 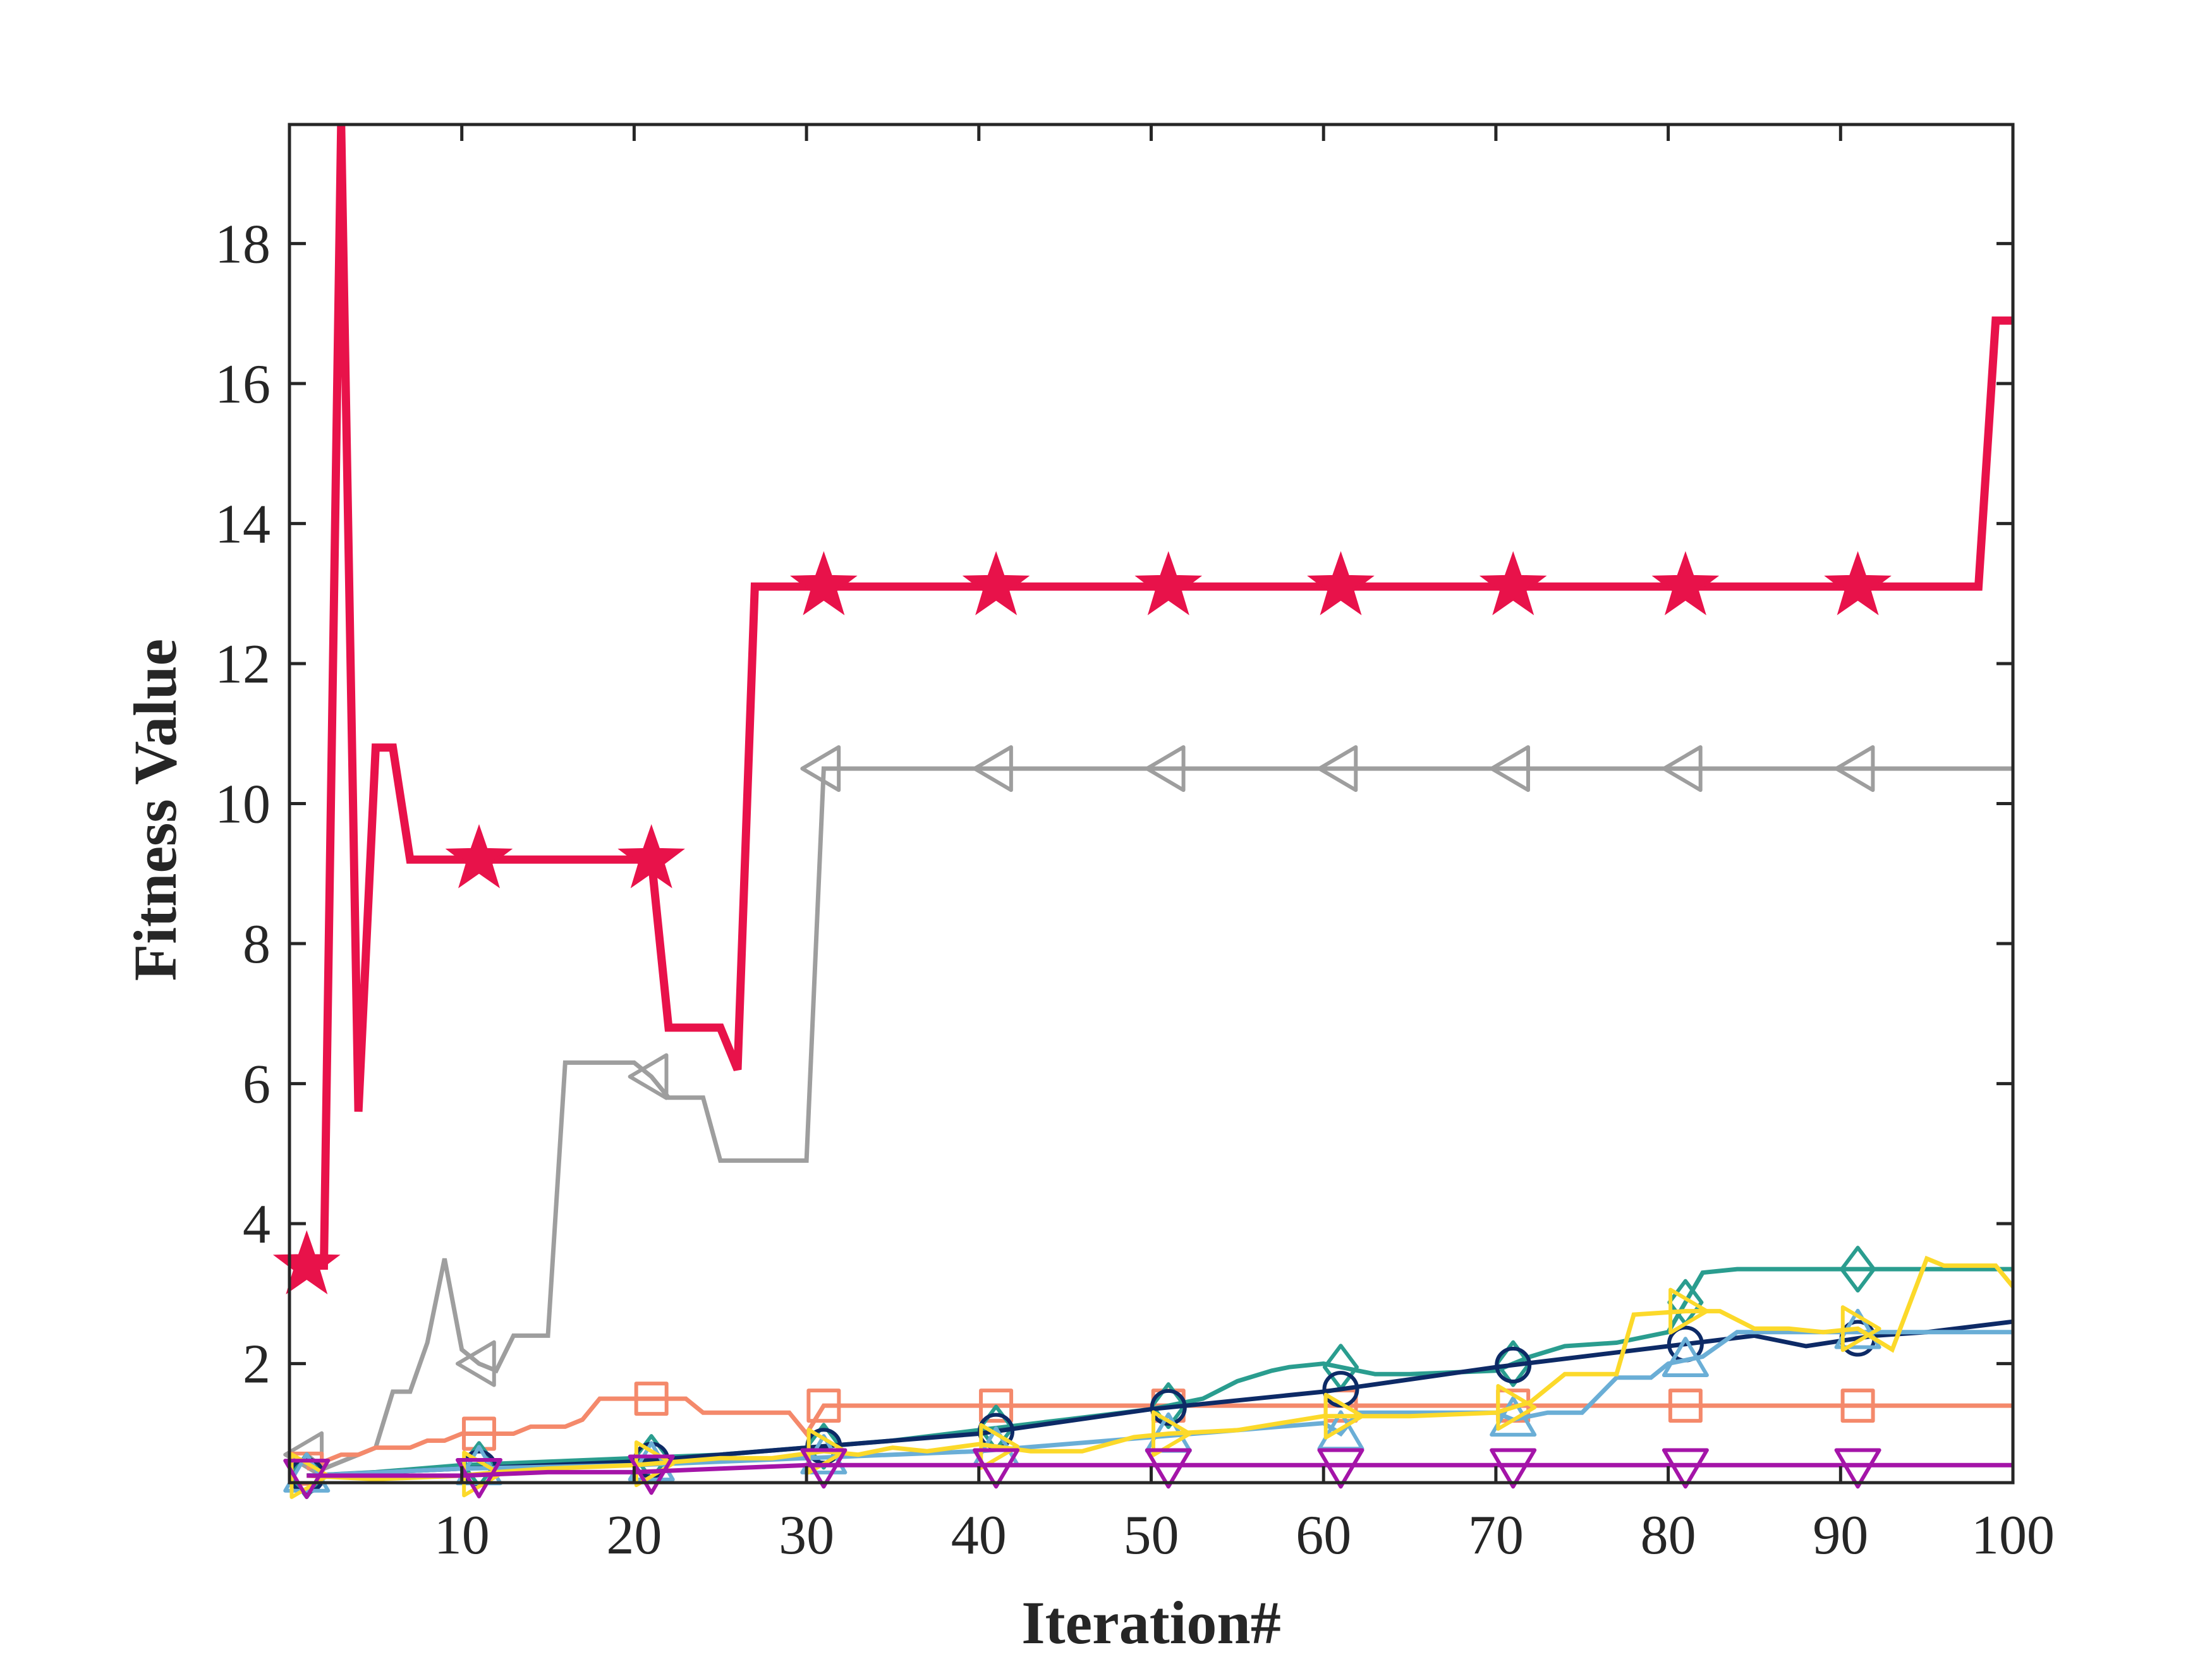 I want to click on y-tick-label: 8, so click(x=256, y=944).